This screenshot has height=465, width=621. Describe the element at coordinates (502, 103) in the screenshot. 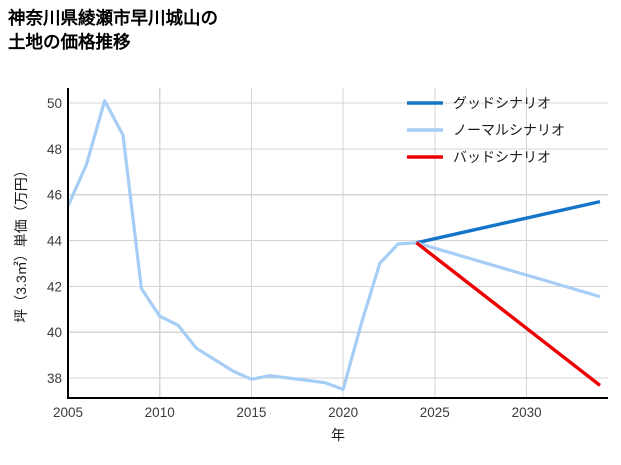

I see `legend-label-good: グッドシナリオ` at that location.